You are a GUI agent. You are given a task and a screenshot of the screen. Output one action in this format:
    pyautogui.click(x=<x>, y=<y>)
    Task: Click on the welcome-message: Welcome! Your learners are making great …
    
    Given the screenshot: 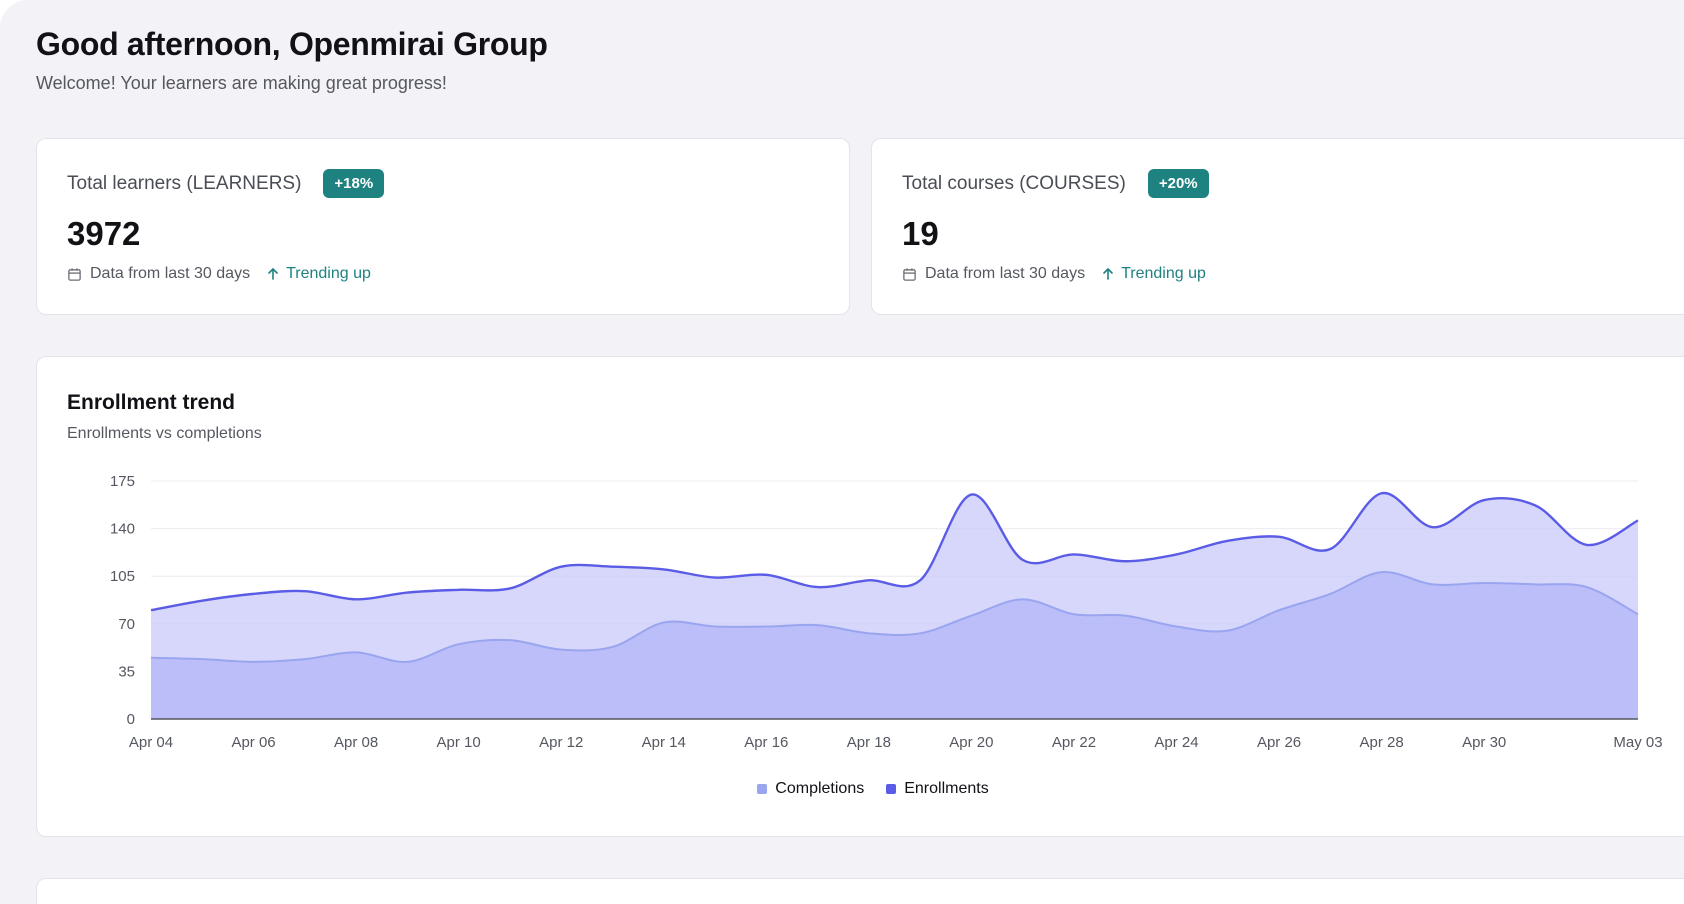 What is the action you would take?
    pyautogui.click(x=241, y=83)
    